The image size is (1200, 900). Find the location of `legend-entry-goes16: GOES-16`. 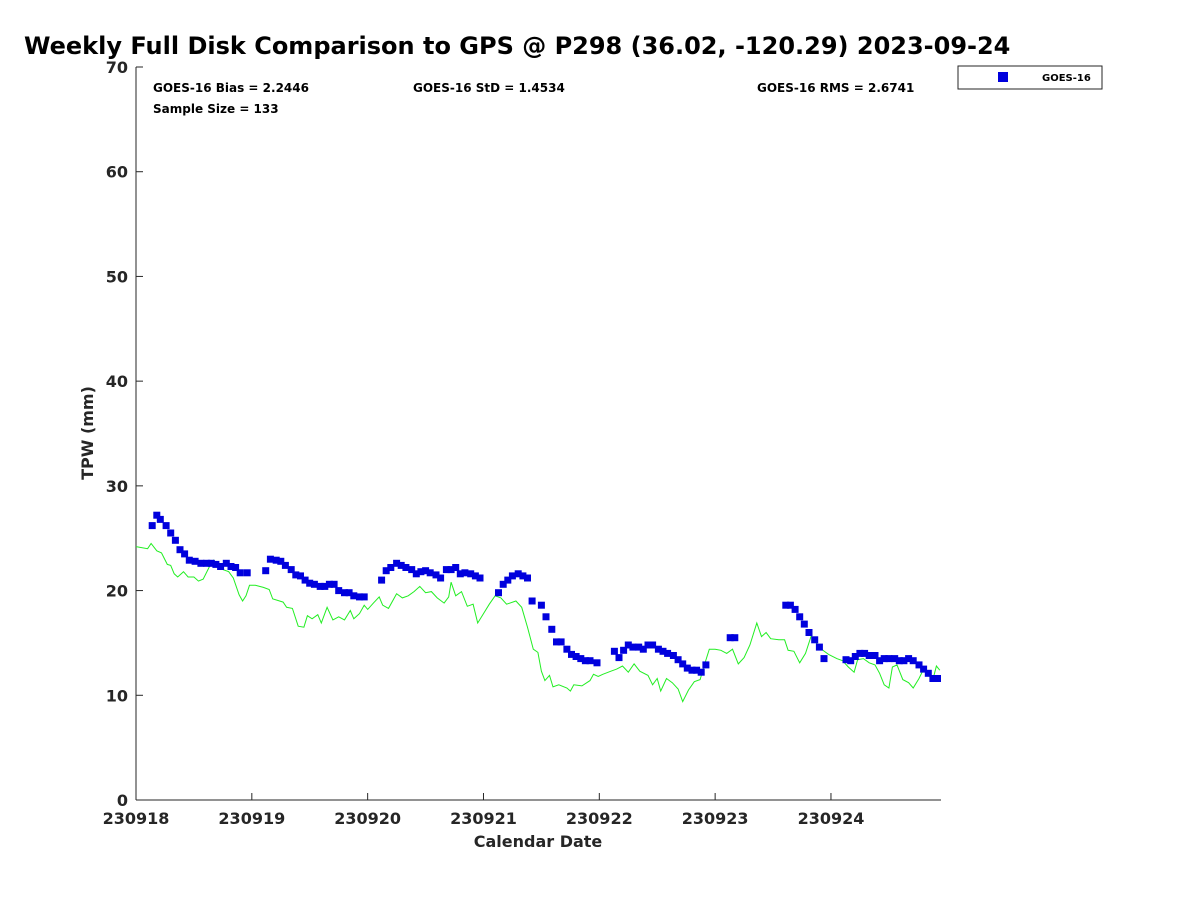

legend-entry-goes16: GOES-16 is located at coordinates (1066, 78).